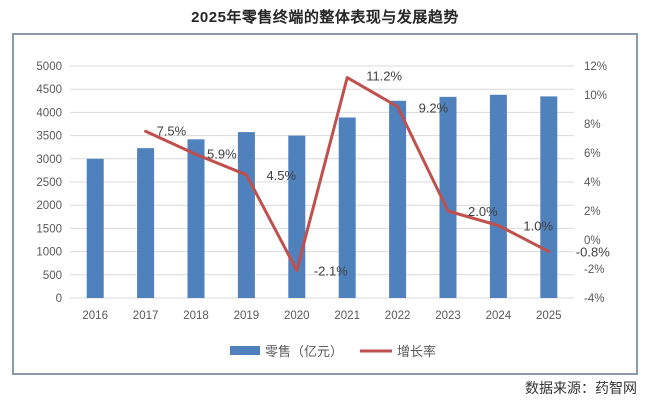  I want to click on right-axis-tick: 10%, so click(595, 96).